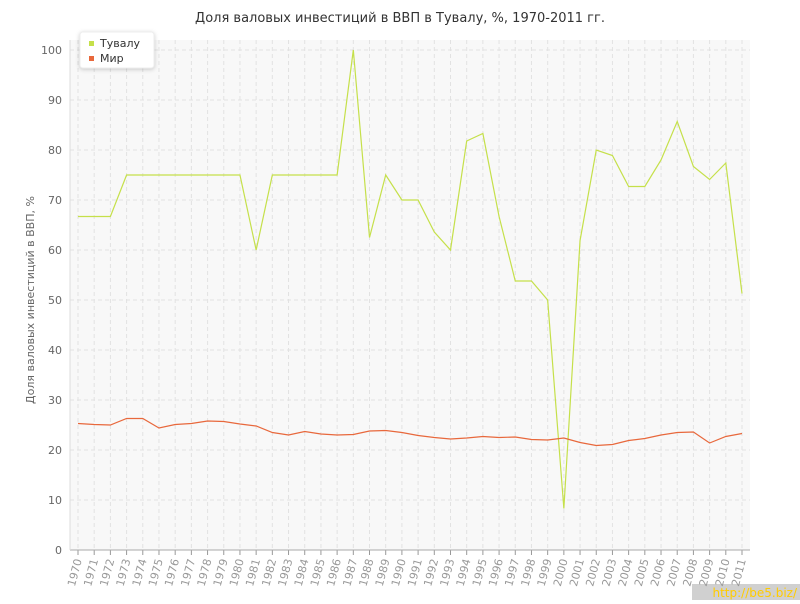  I want to click on y-tick-label: 0, so click(58, 550).